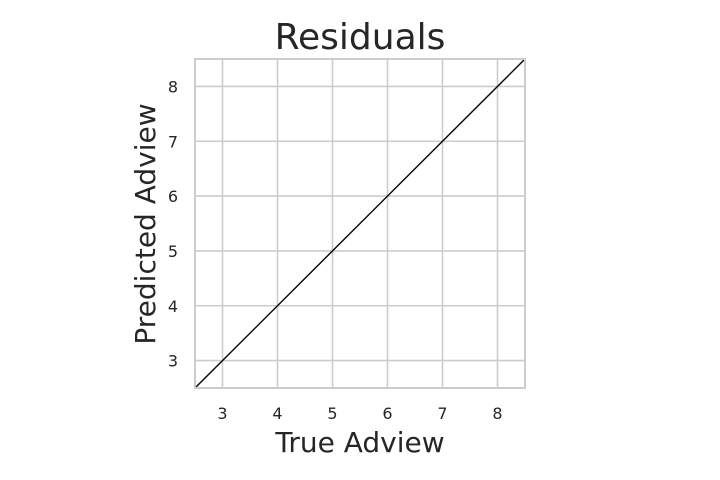 This screenshot has width=720, height=480. Describe the element at coordinates (387, 413) in the screenshot. I see `x-tick-label: 6` at that location.